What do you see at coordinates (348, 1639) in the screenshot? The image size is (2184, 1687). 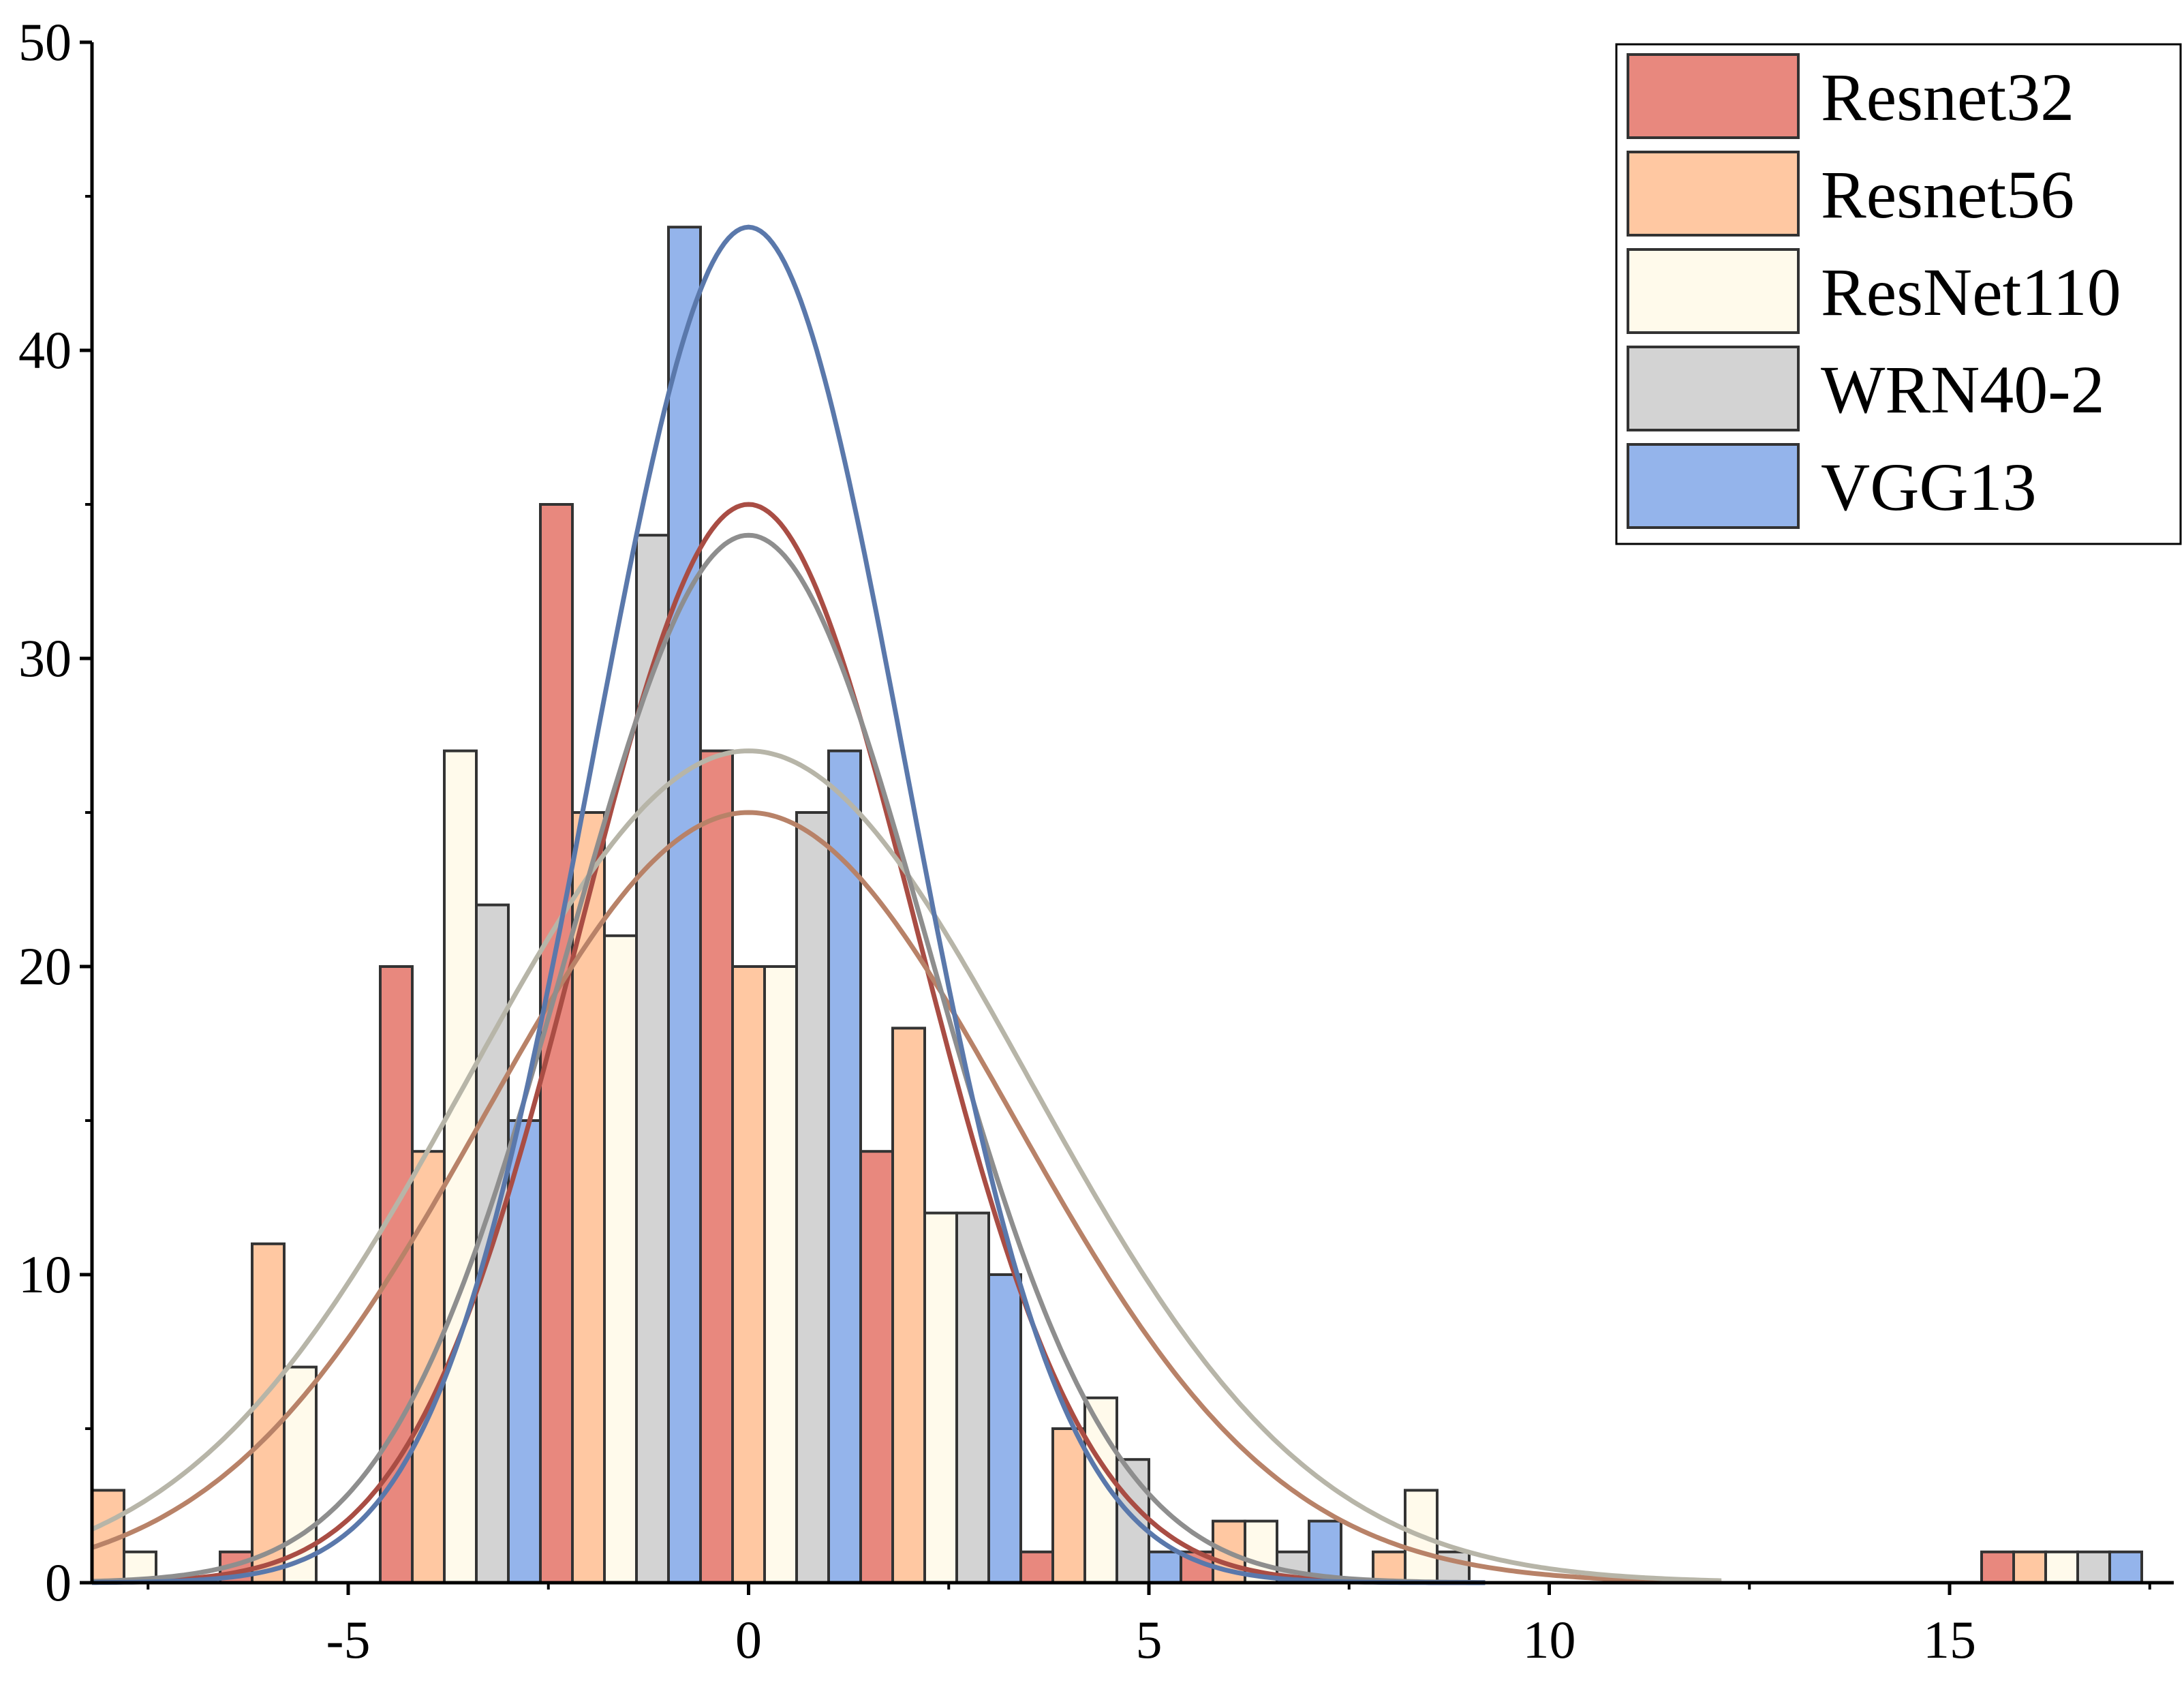 I see `x-tick-label--5: -5` at bounding box center [348, 1639].